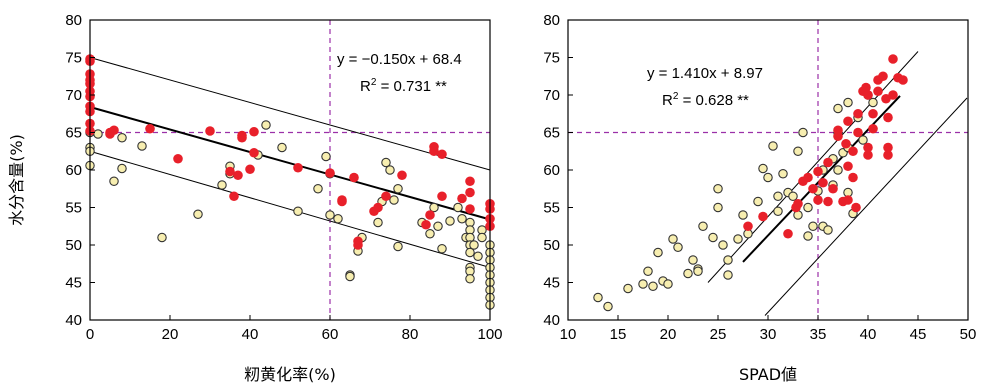  What do you see at coordinates (668, 334) in the screenshot?
I see `x-tick-label: 20` at bounding box center [668, 334].